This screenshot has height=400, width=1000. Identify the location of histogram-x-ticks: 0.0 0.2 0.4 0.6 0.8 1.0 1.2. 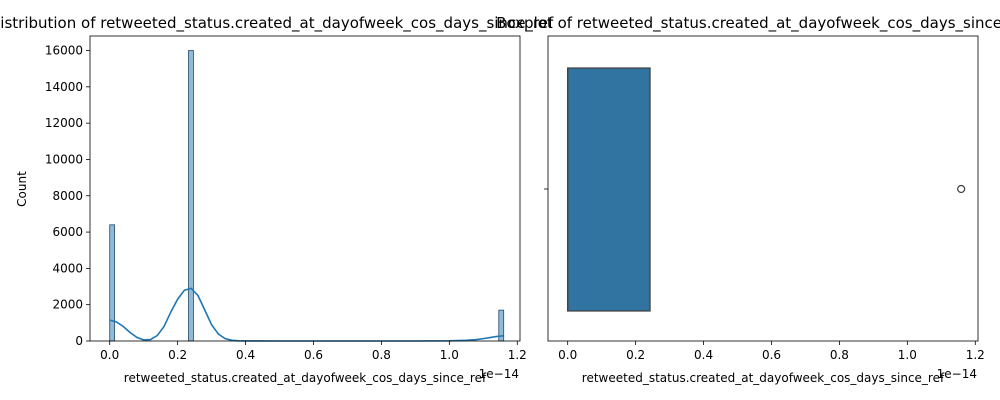
(313, 351).